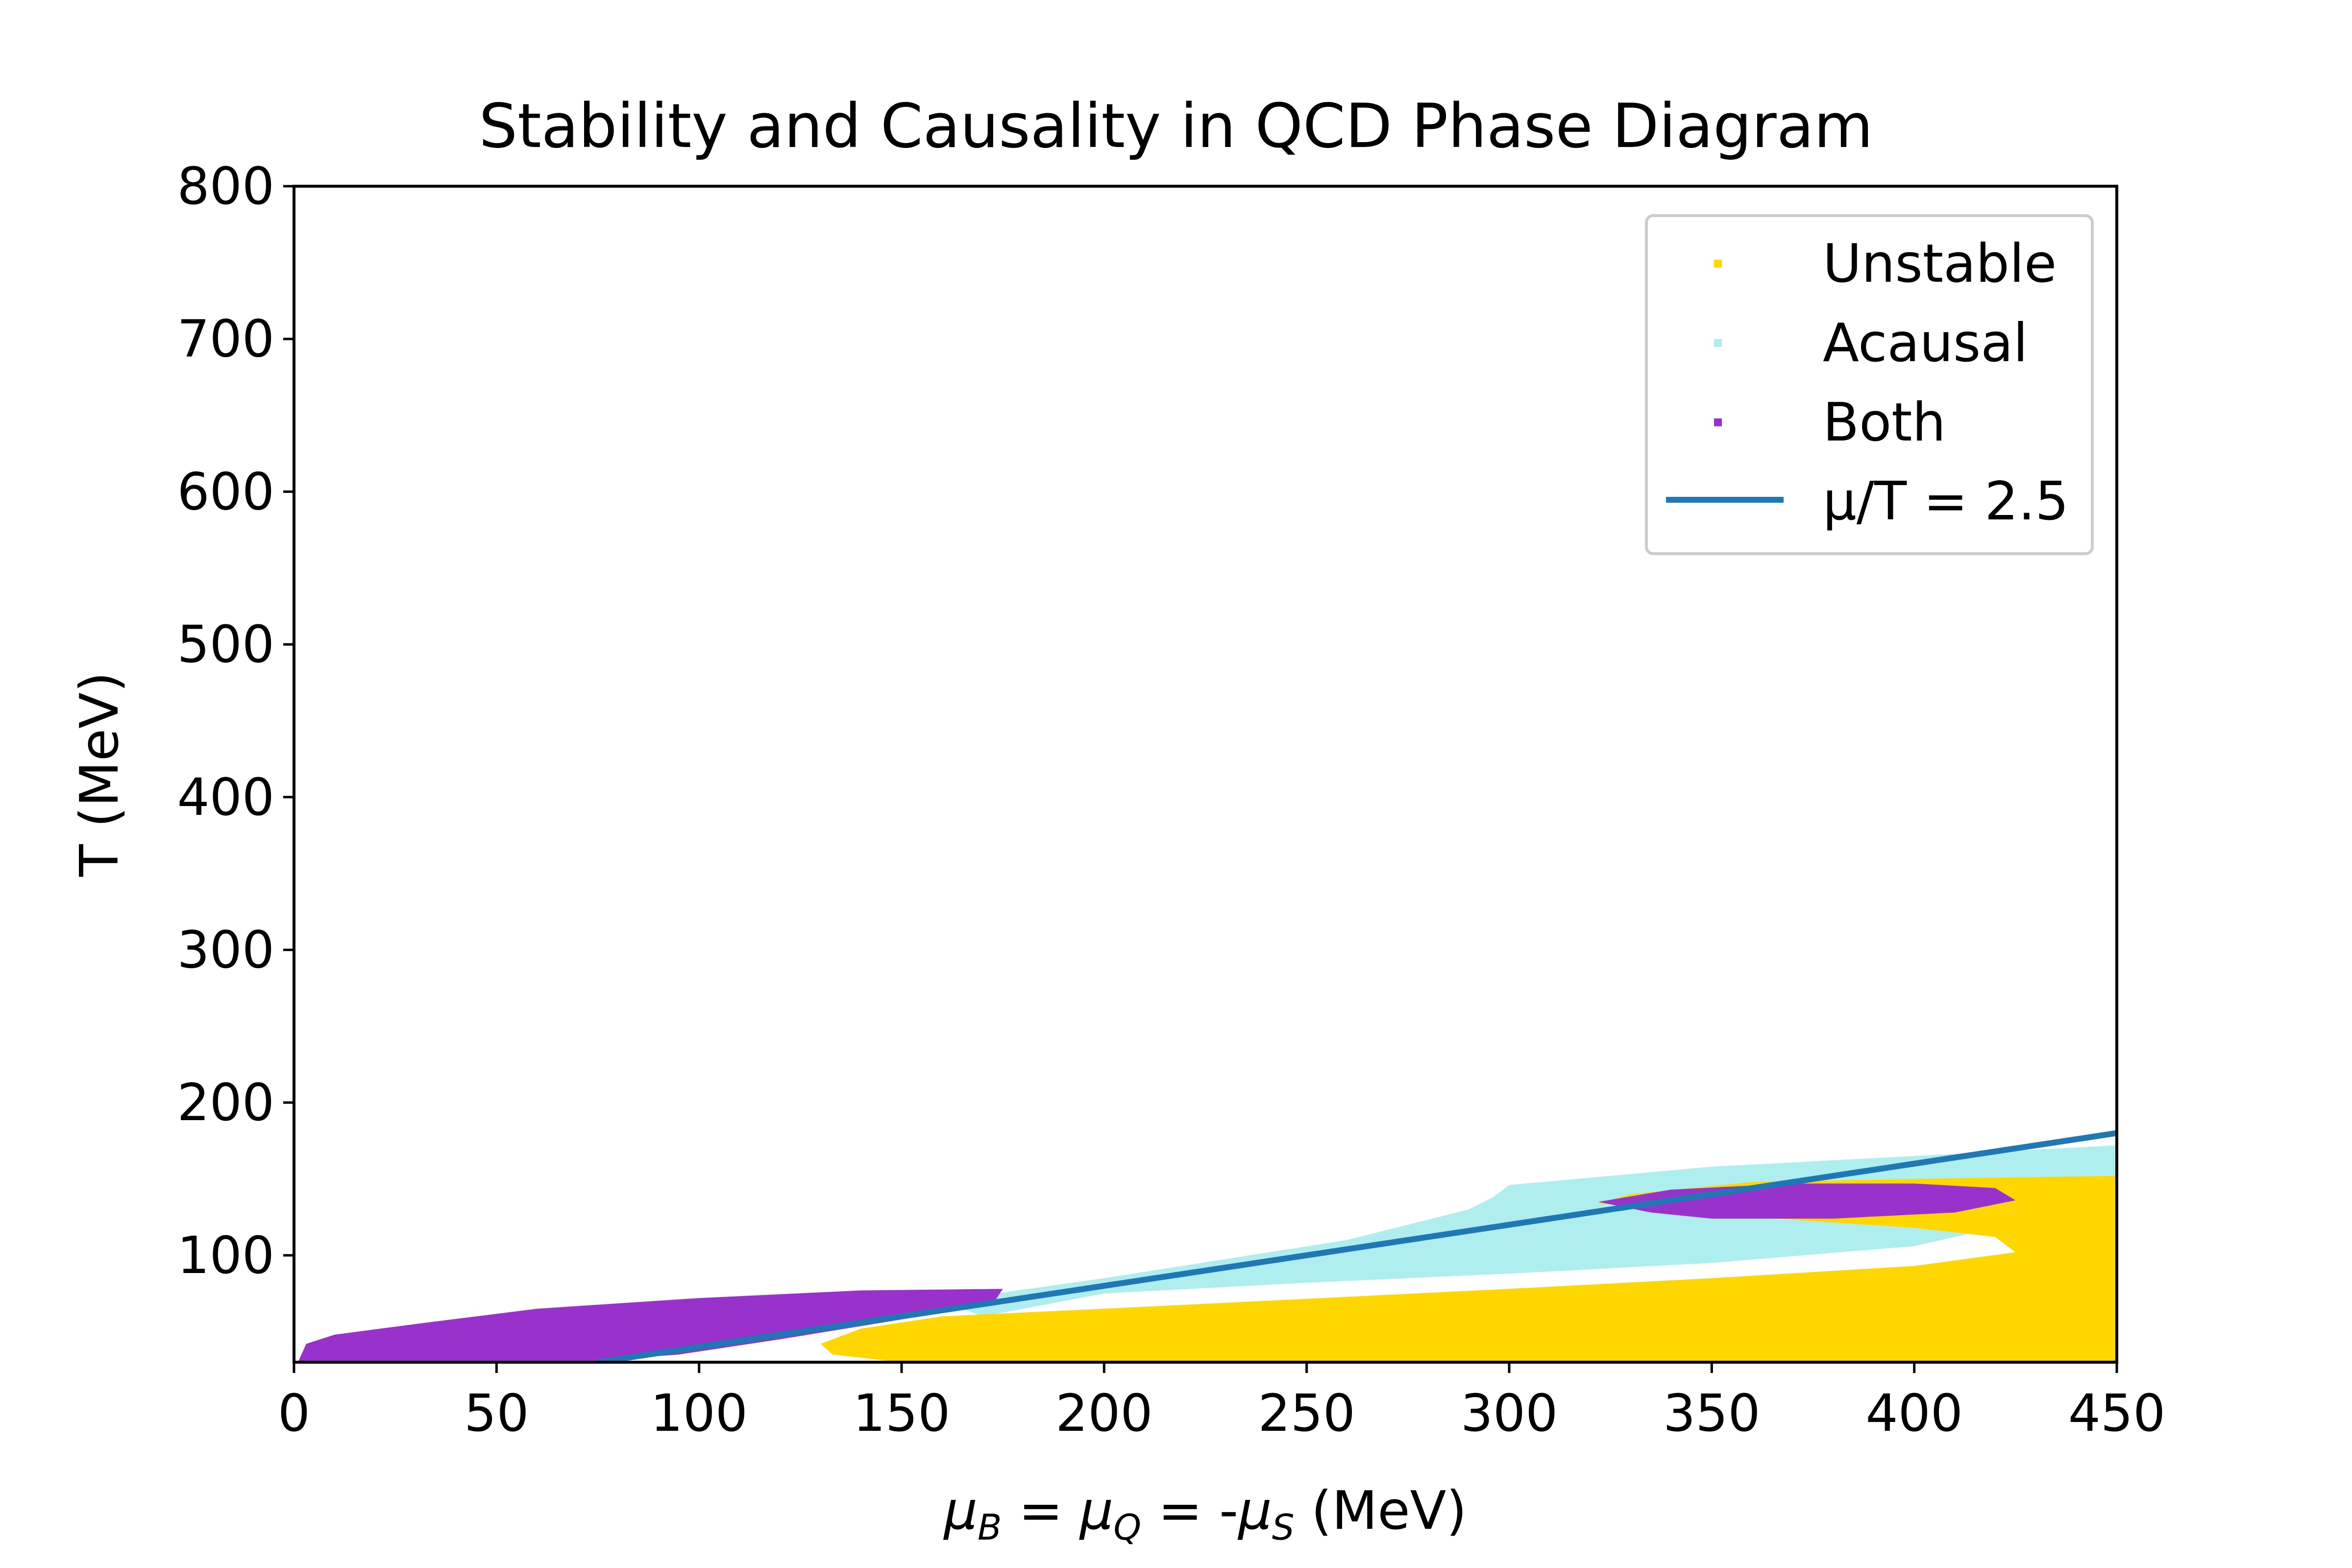 The height and width of the screenshot is (1568, 2352). I want to click on legend-box, so click(1869, 384).